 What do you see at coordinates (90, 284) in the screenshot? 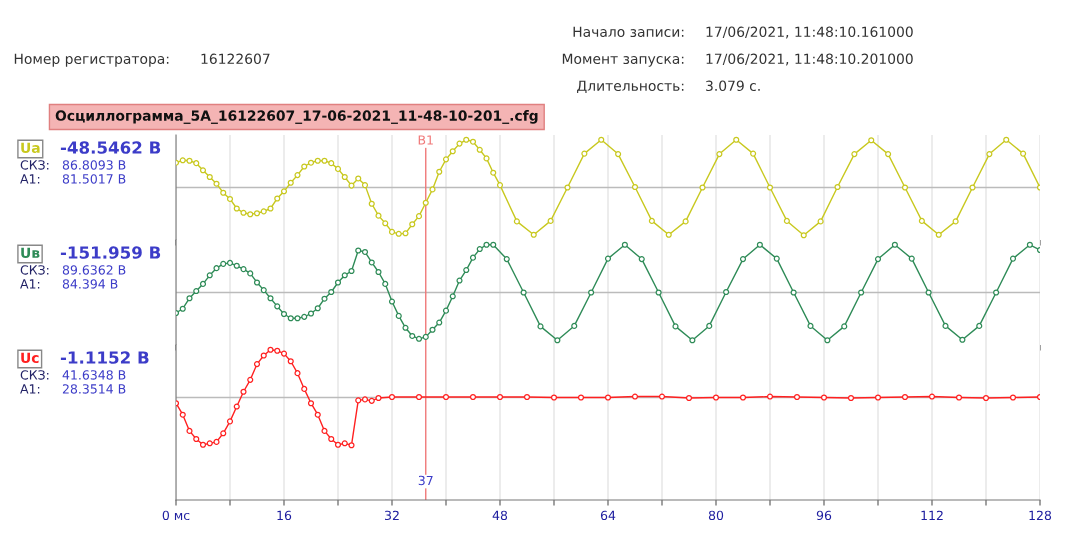
I see `text: 84.394 В` at bounding box center [90, 284].